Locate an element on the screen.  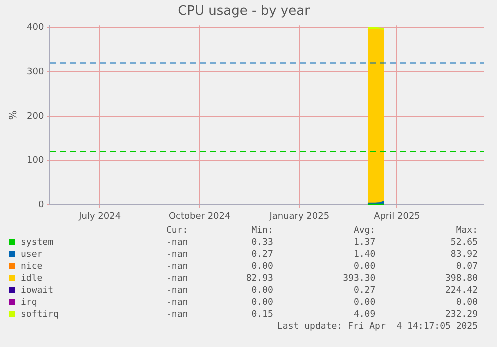
text: 82.93 is located at coordinates (259, 279).